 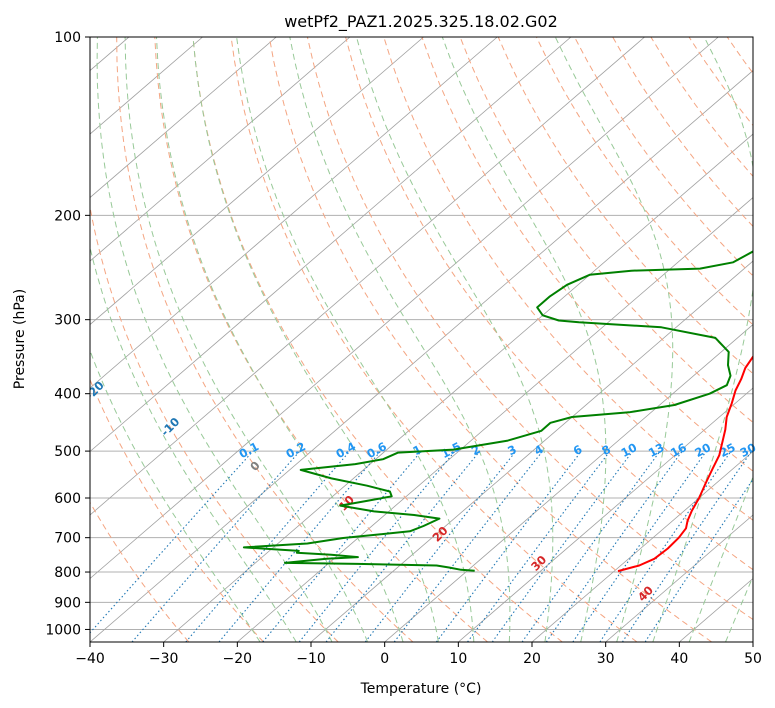 I want to click on mixing-ratio-label: 20, so click(x=702, y=450).